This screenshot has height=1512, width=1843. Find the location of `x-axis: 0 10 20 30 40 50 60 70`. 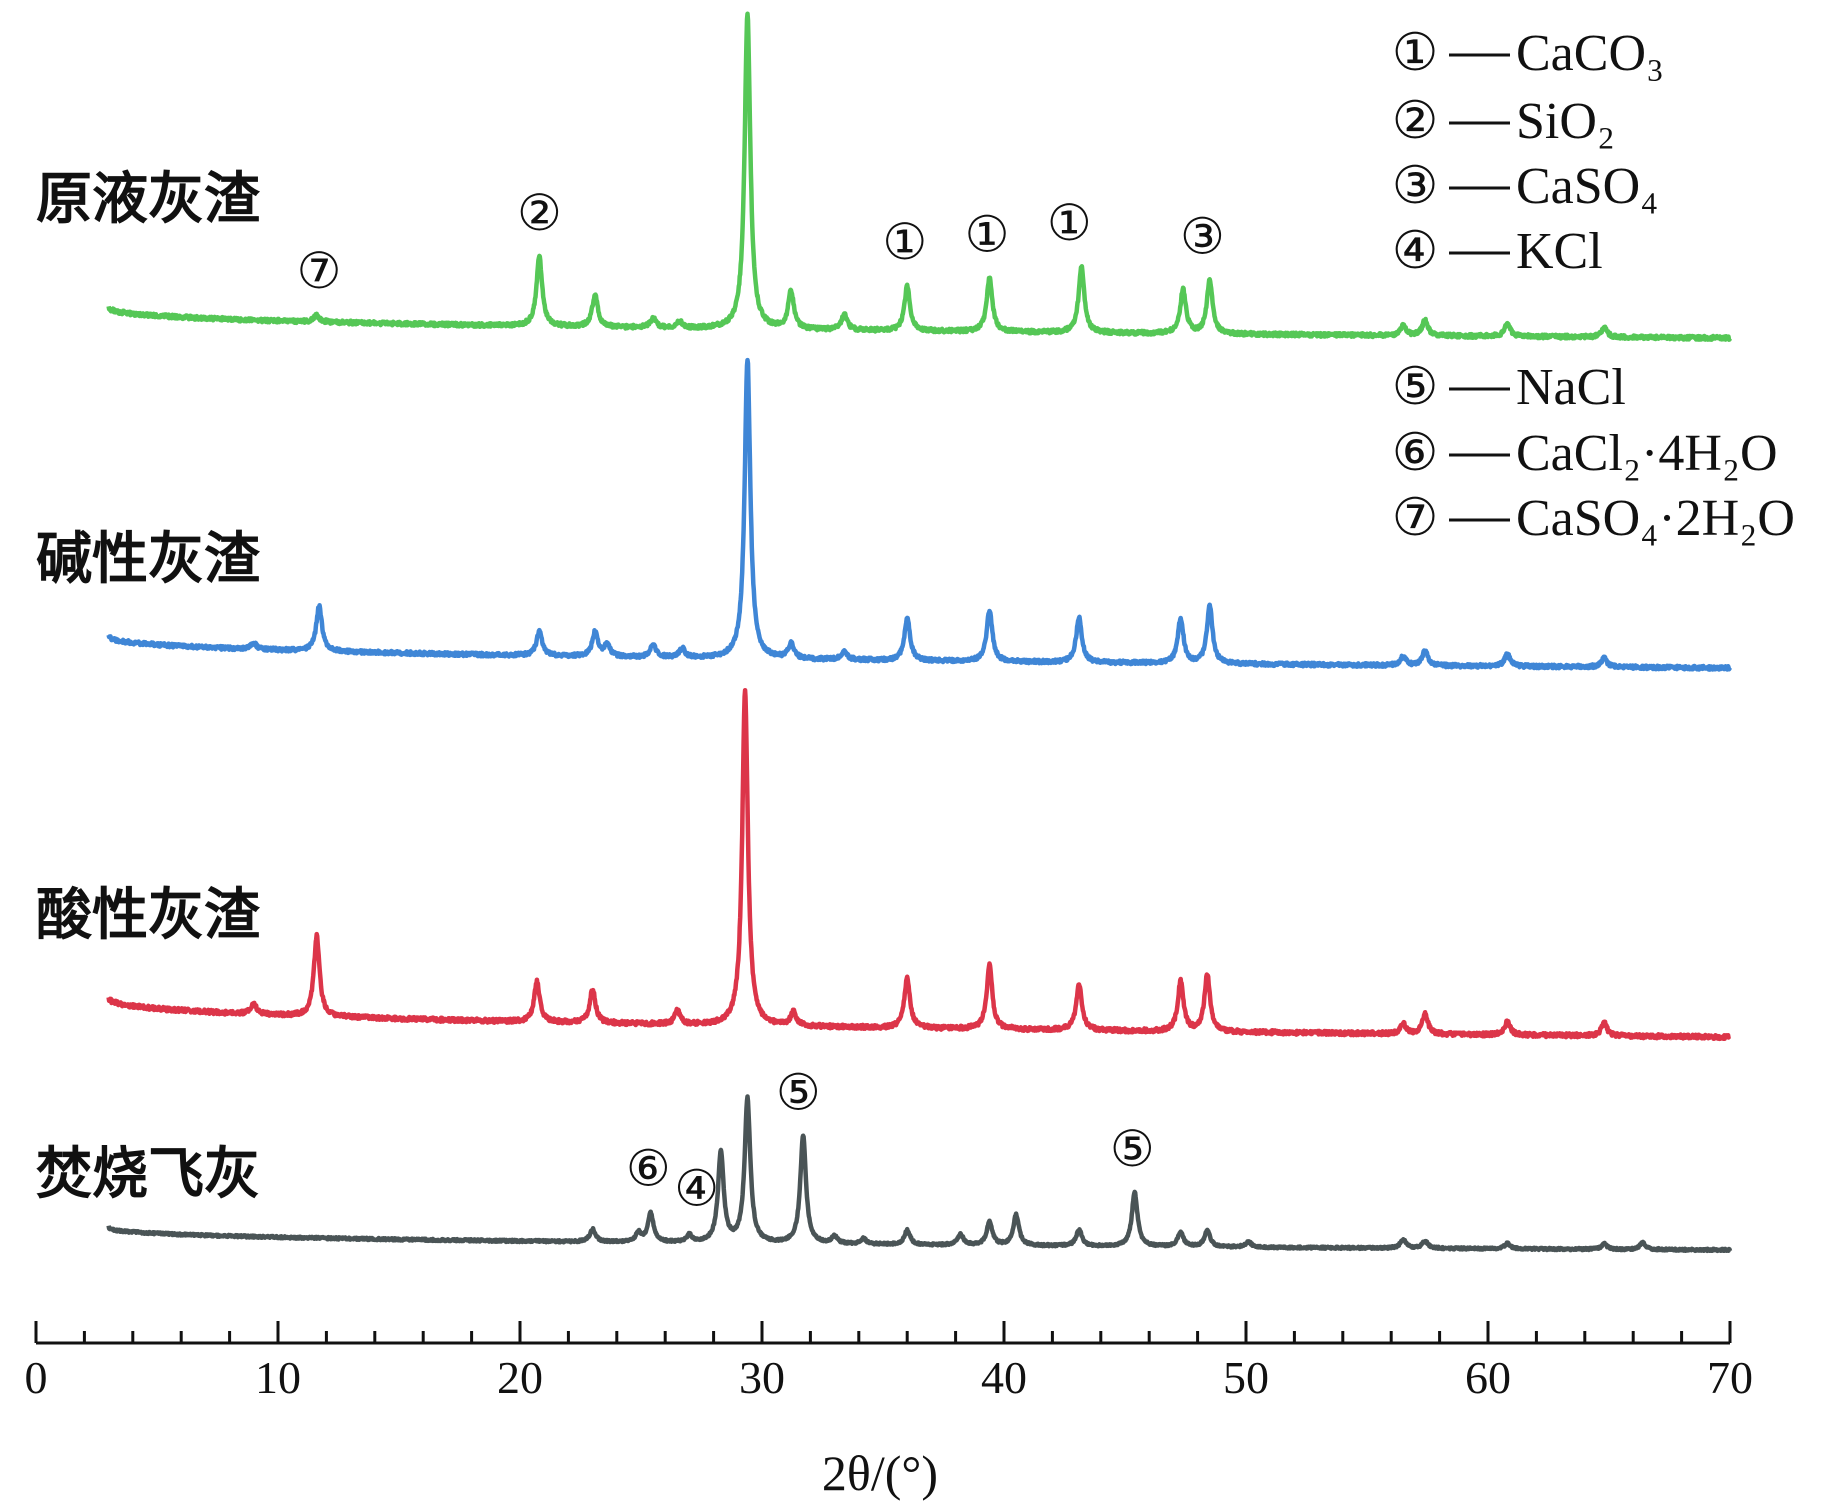

x-axis: 0 10 20 30 40 50 60 70 is located at coordinates (889, 1362).